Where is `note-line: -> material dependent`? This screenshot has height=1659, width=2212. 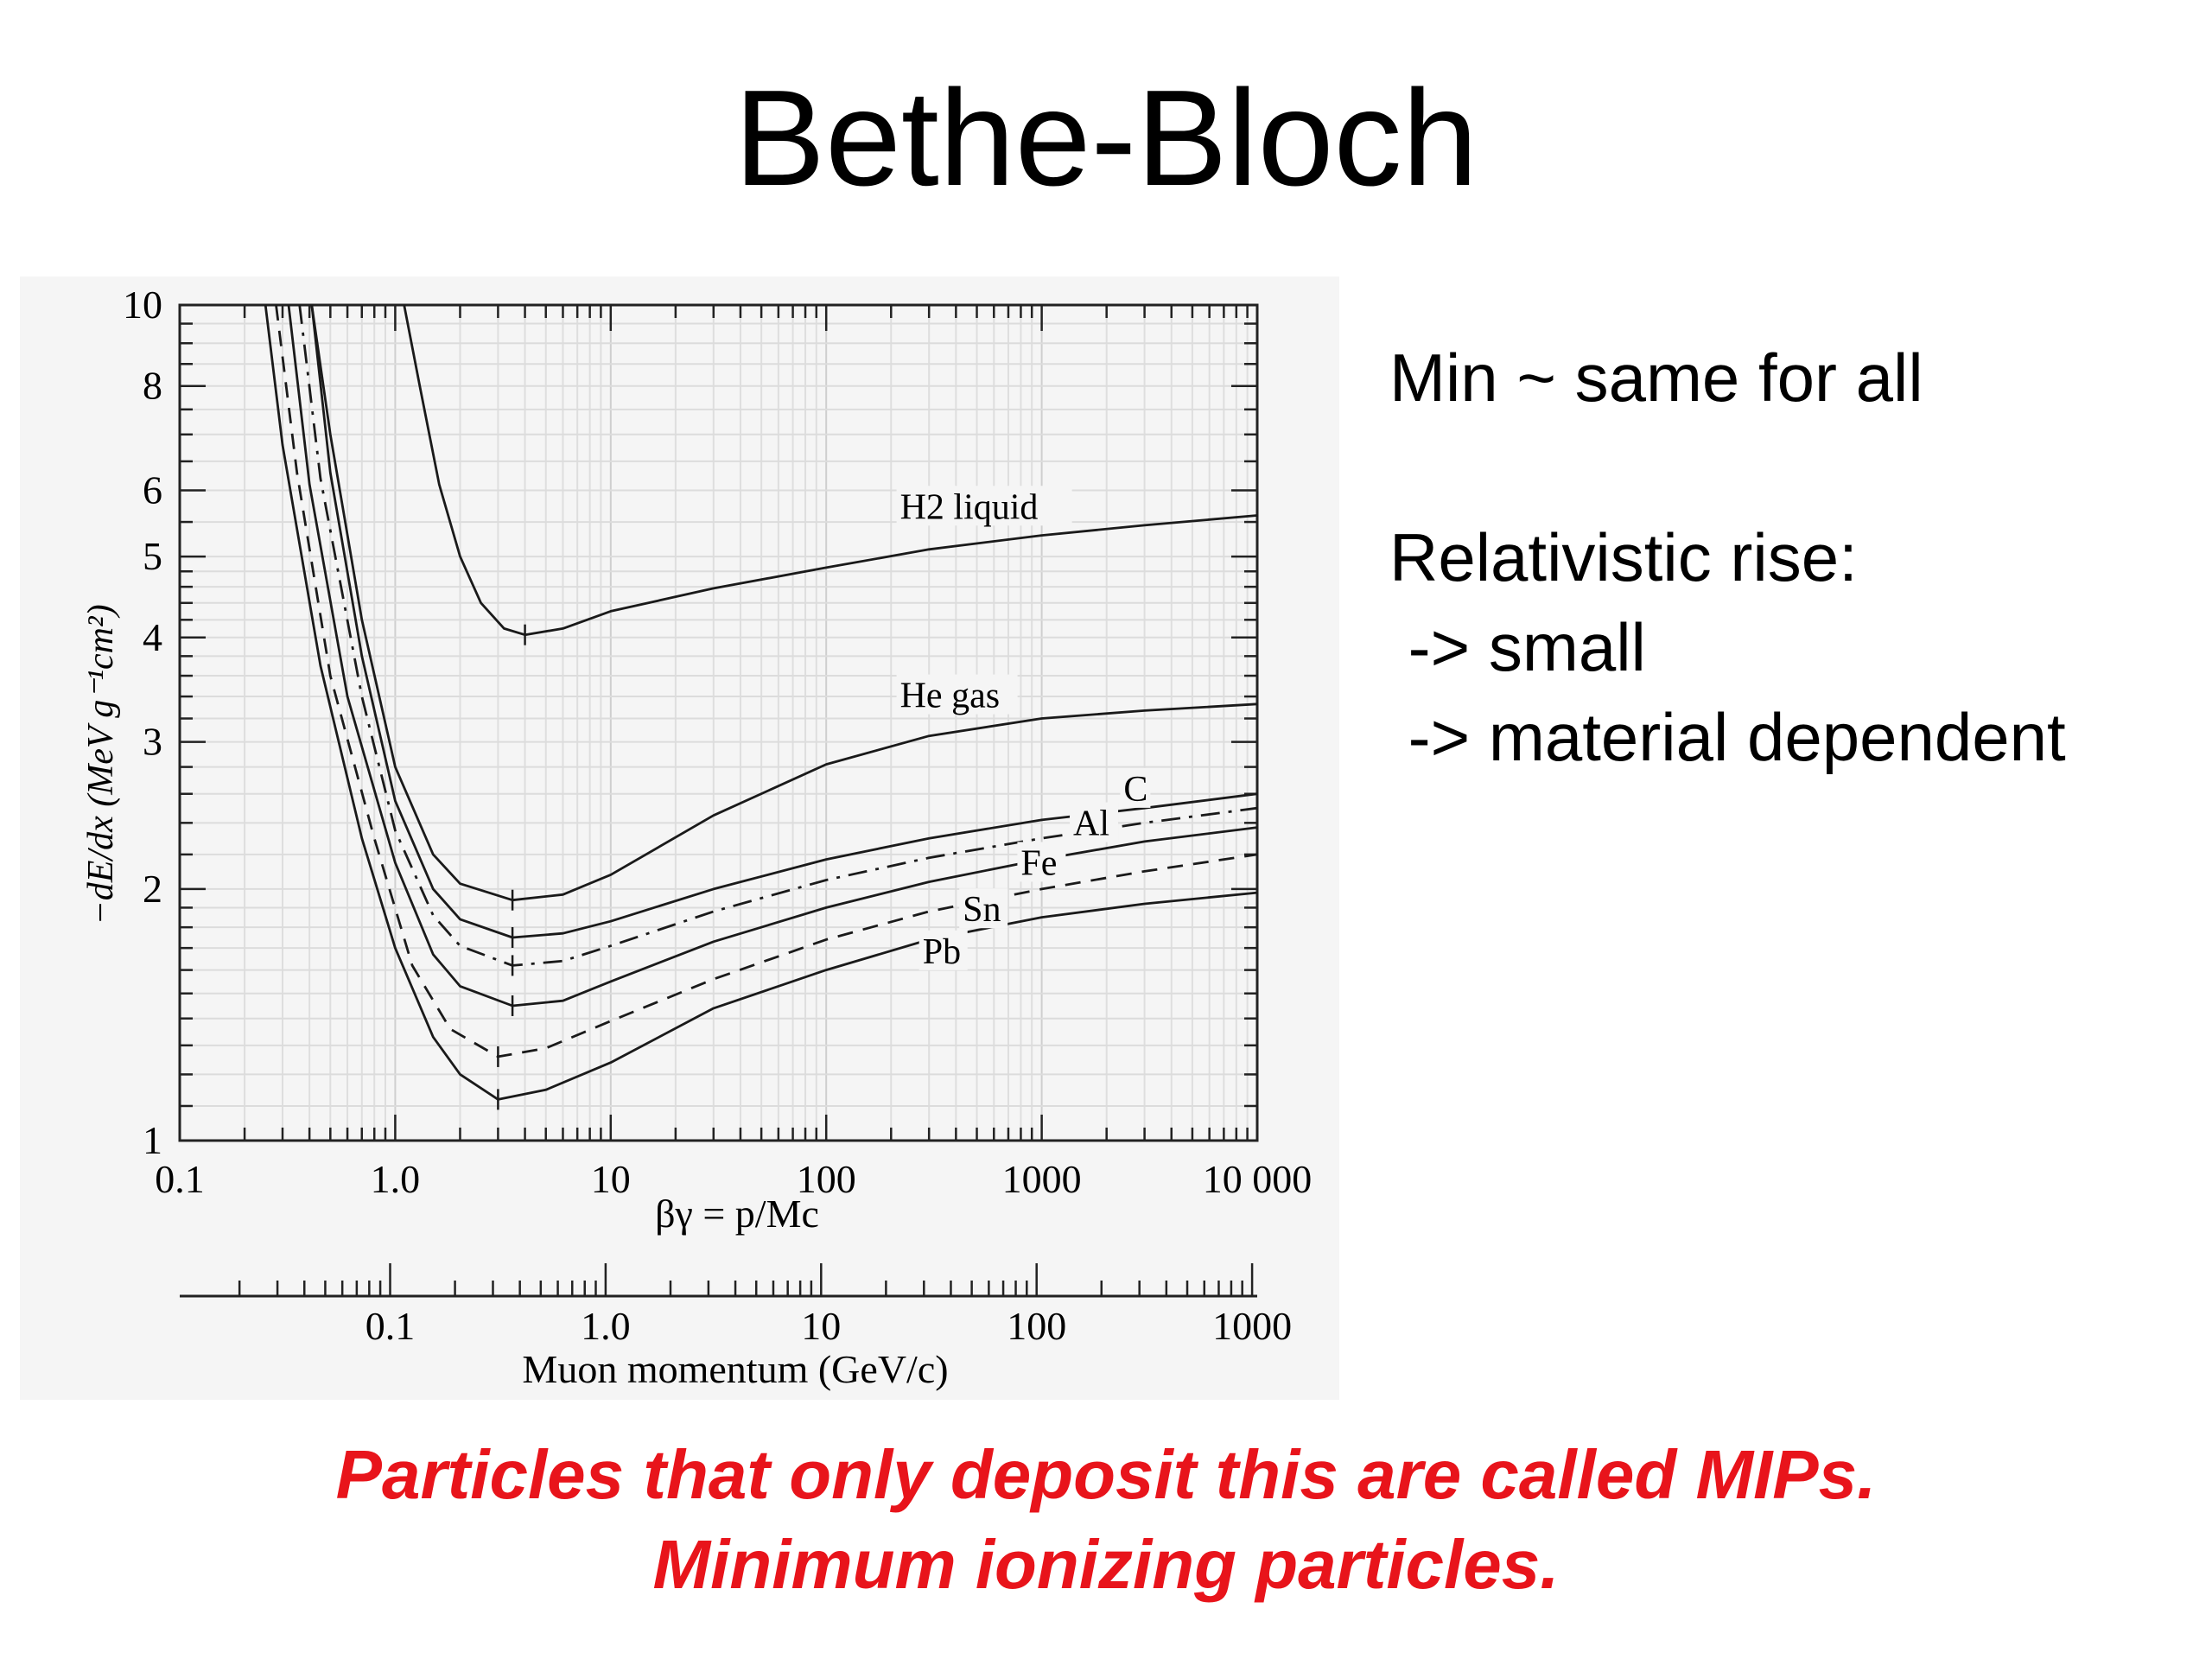
note-line: -> material dependent is located at coordinates (1727, 737).